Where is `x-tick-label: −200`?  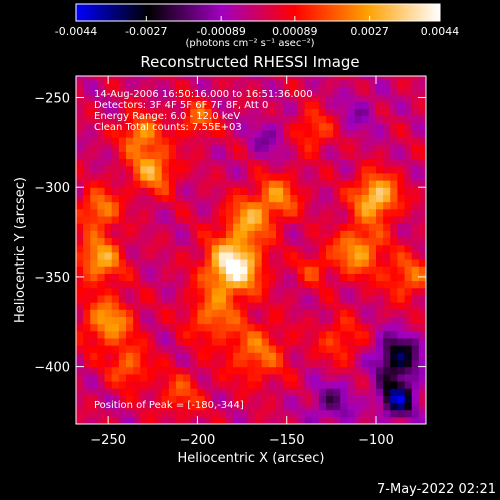 x-tick-label: −200 is located at coordinates (198, 440).